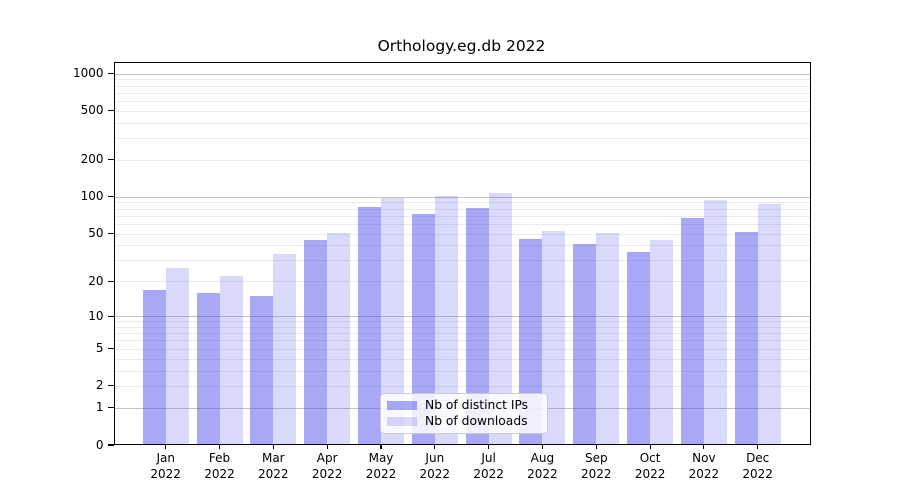 The width and height of the screenshot is (900, 500). Describe the element at coordinates (96, 280) in the screenshot. I see `y-tick-label: 20` at that location.